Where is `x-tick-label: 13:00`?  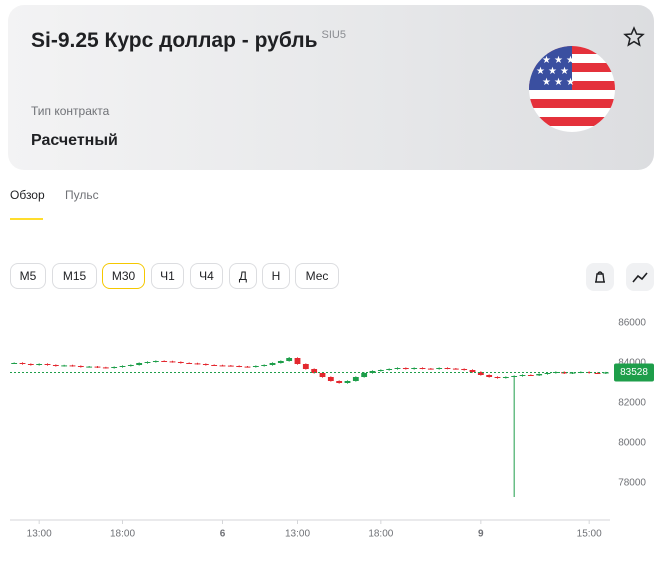
x-tick-label: 13:00 is located at coordinates (39, 534).